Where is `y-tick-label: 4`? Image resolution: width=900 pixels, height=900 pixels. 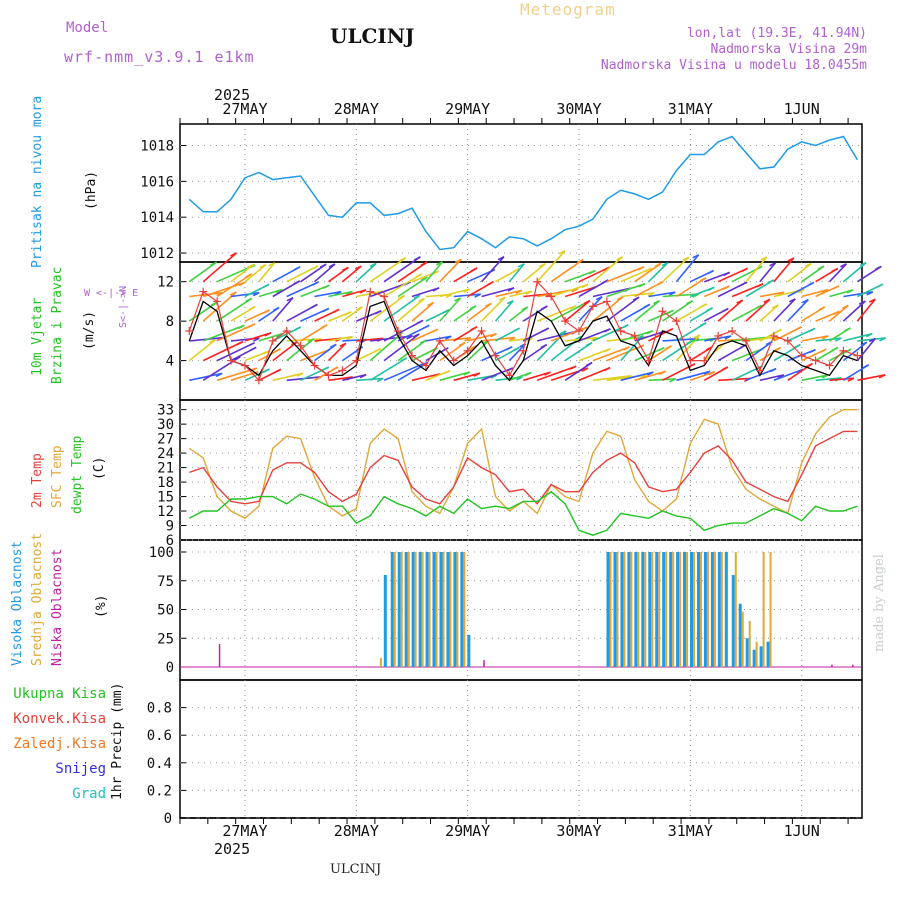 y-tick-label: 4 is located at coordinates (170, 362).